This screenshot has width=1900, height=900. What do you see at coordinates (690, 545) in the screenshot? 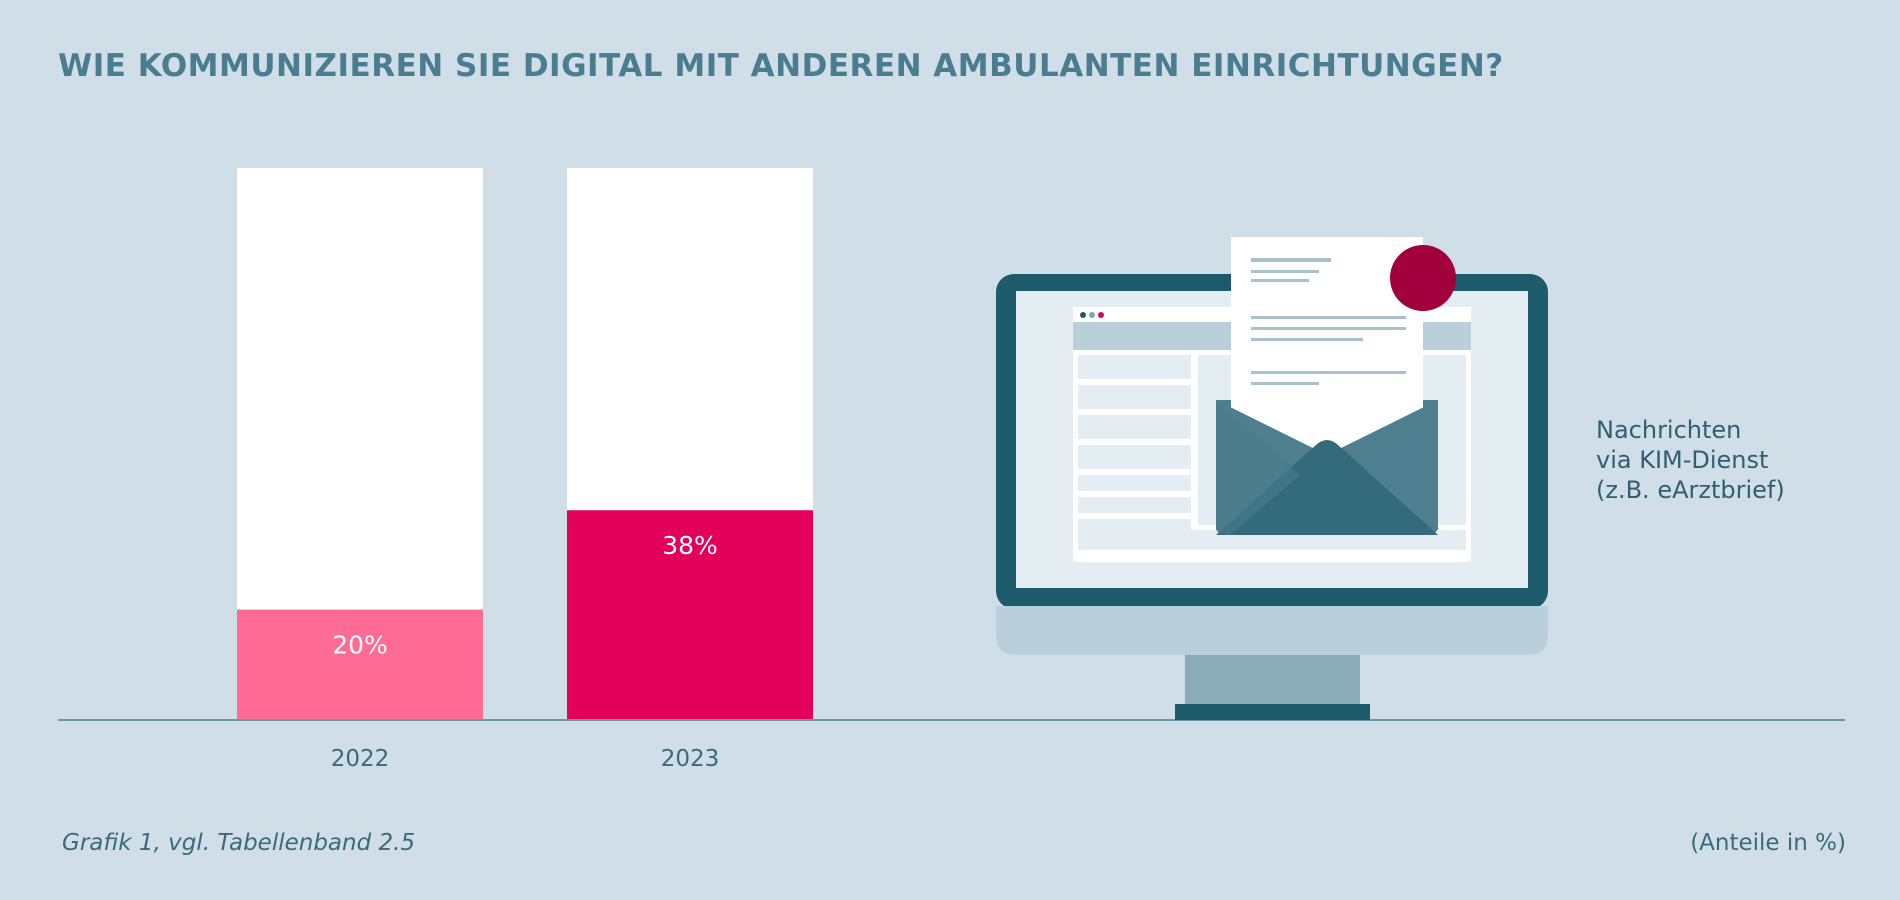
I see `data-label-2023: 38%` at bounding box center [690, 545].